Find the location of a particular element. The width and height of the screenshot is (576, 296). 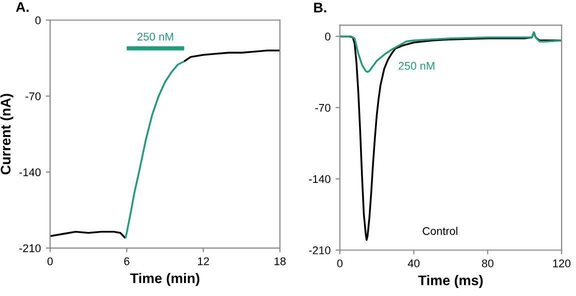

chart-title: A. is located at coordinates (22, 7).